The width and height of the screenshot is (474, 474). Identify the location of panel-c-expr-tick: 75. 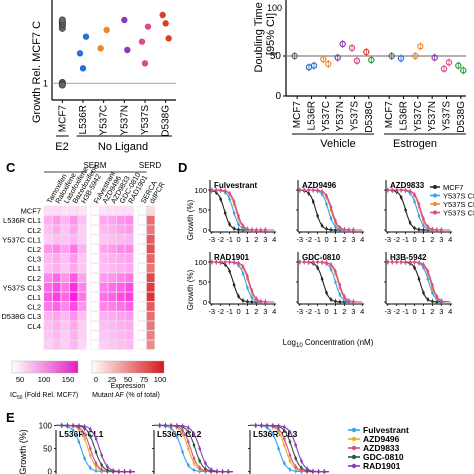
(144, 379).